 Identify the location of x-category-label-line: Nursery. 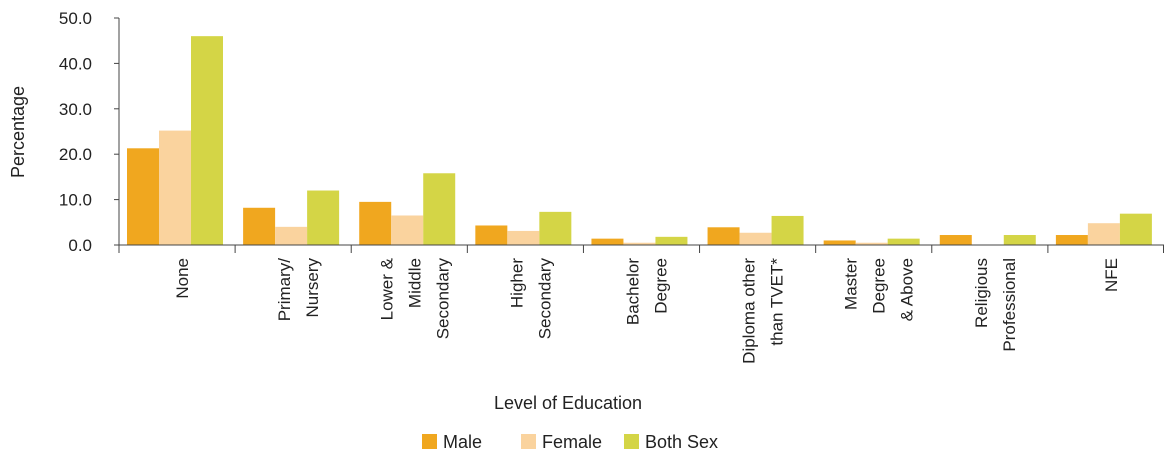
(312, 288).